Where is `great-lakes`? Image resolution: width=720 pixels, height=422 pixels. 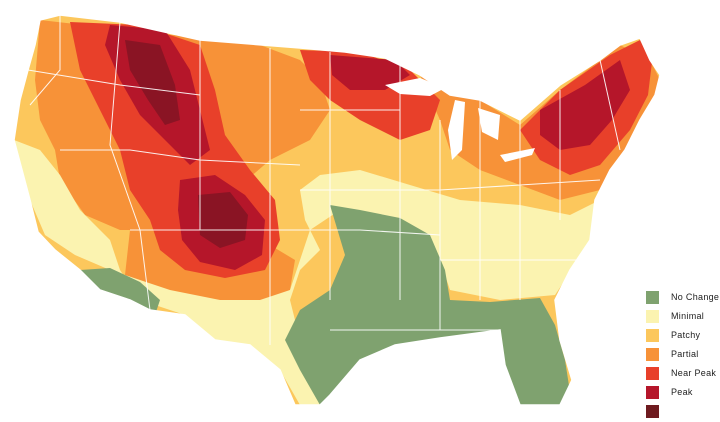
great-lakes is located at coordinates (460, 120).